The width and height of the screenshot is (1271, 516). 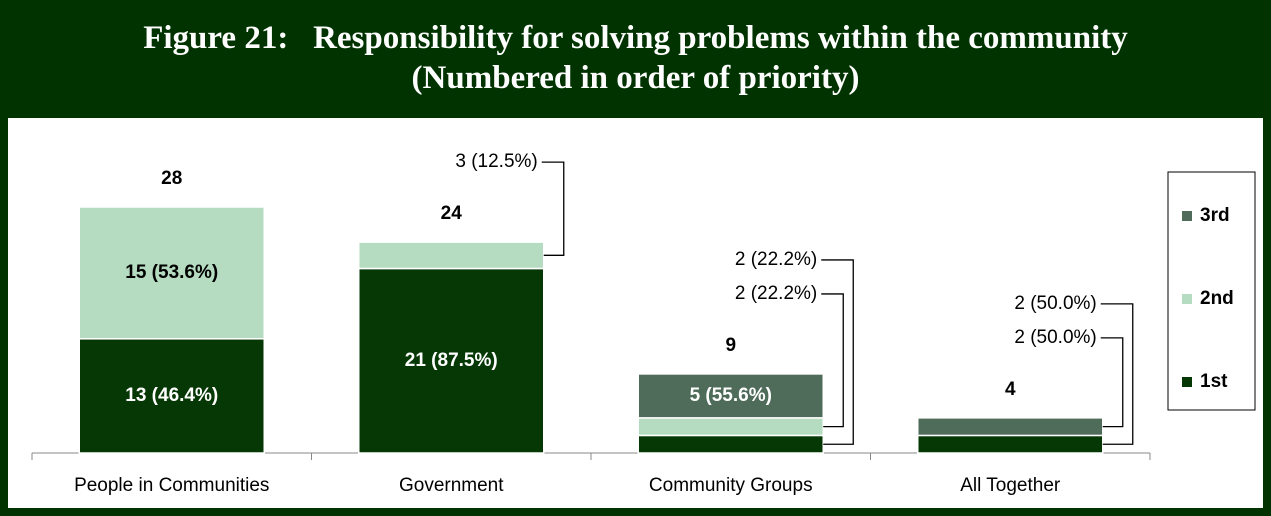 I want to click on value-label: 15 (53.6%), so click(x=171, y=272).